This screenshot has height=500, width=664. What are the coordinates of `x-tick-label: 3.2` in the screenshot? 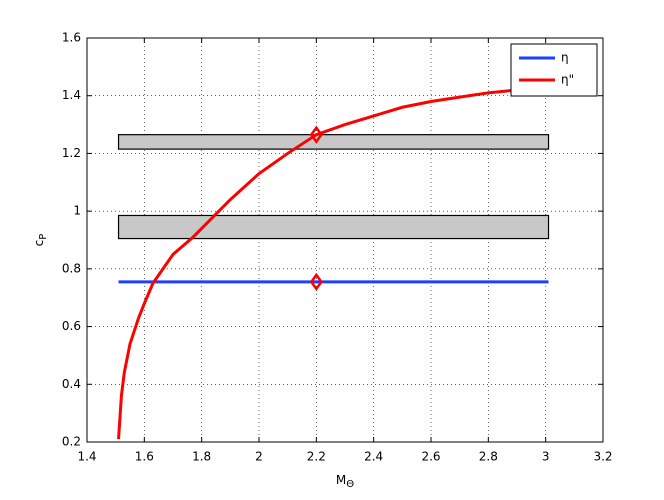 It's located at (602, 457).